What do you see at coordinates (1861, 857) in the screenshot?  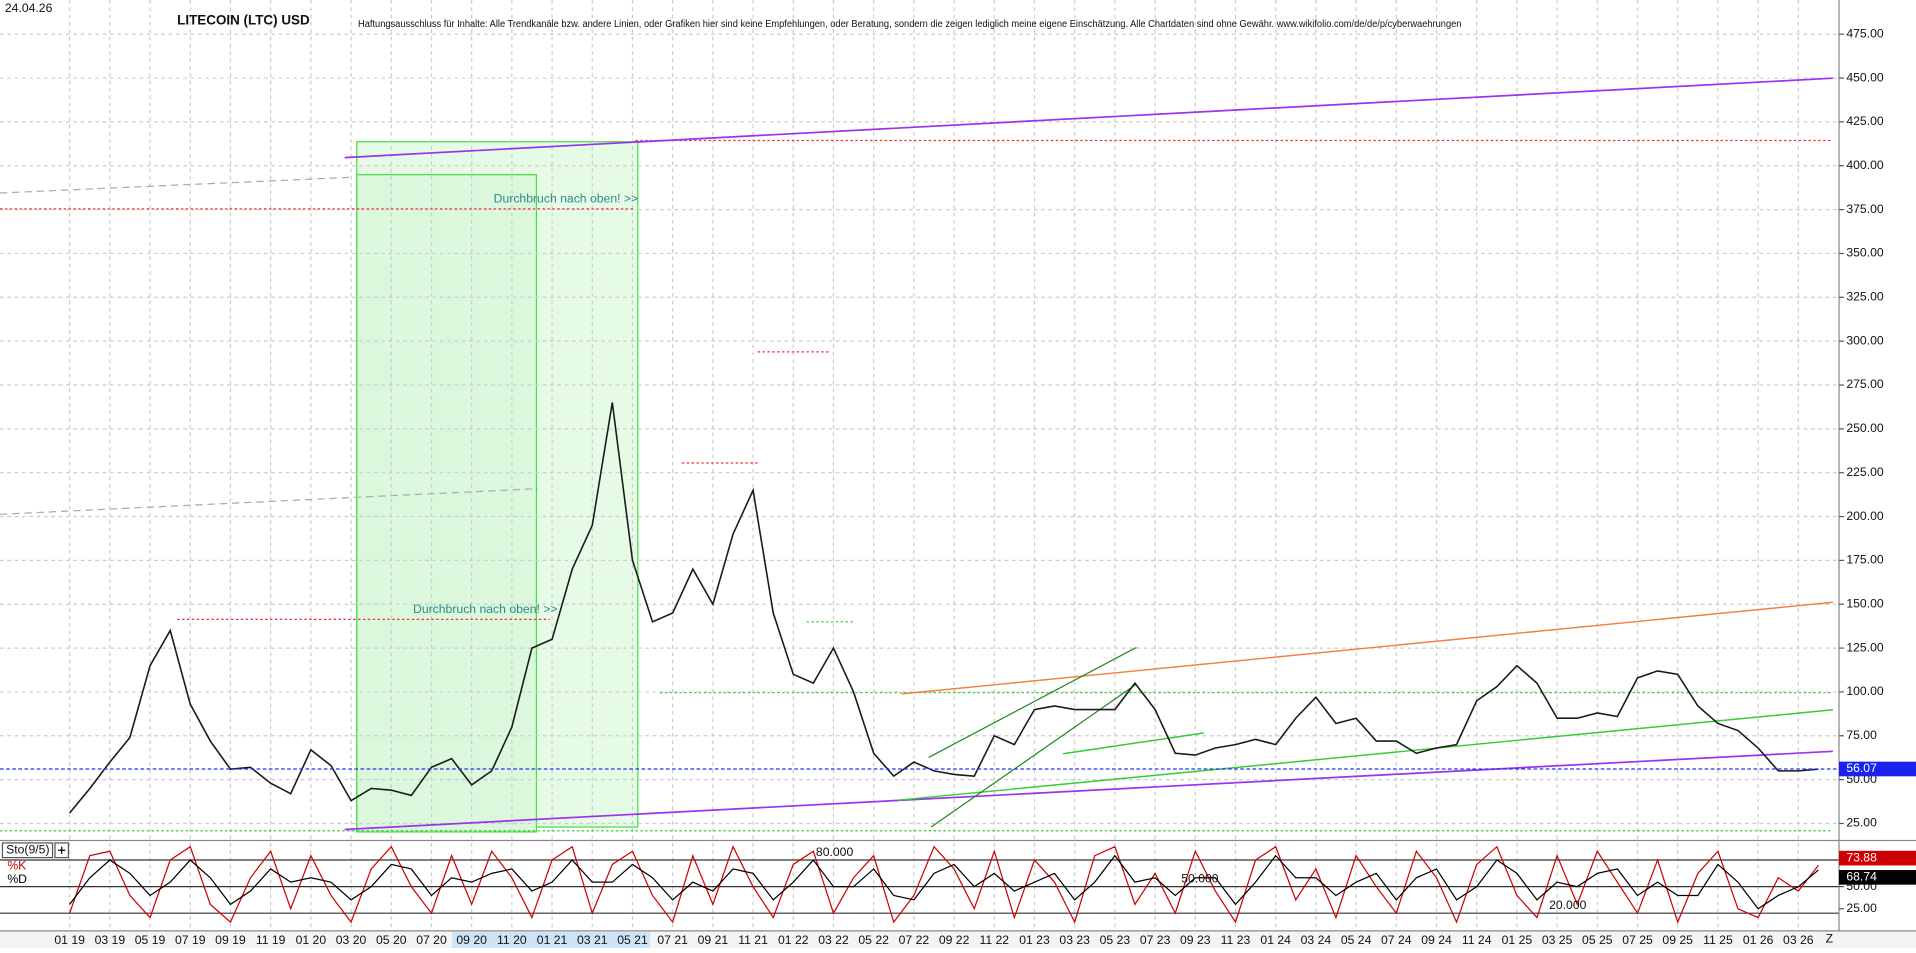 I see `value-tag-label: 73.88` at bounding box center [1861, 857].